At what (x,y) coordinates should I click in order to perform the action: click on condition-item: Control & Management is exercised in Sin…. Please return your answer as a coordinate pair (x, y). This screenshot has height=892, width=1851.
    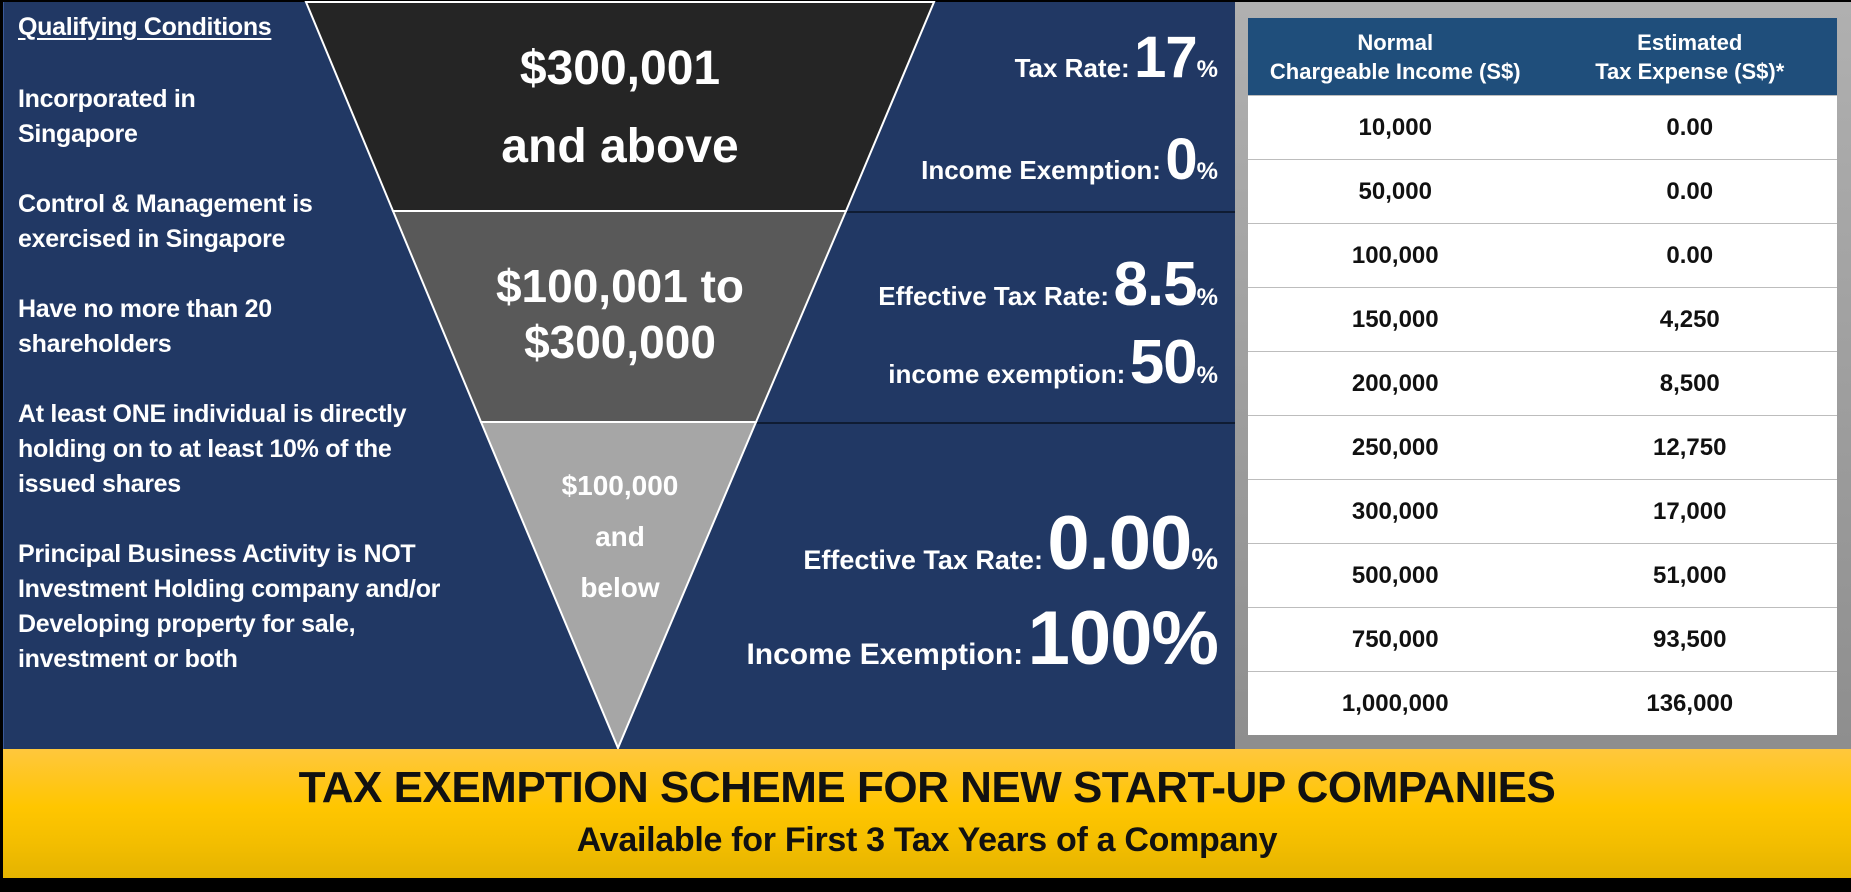
    Looking at the image, I should click on (165, 221).